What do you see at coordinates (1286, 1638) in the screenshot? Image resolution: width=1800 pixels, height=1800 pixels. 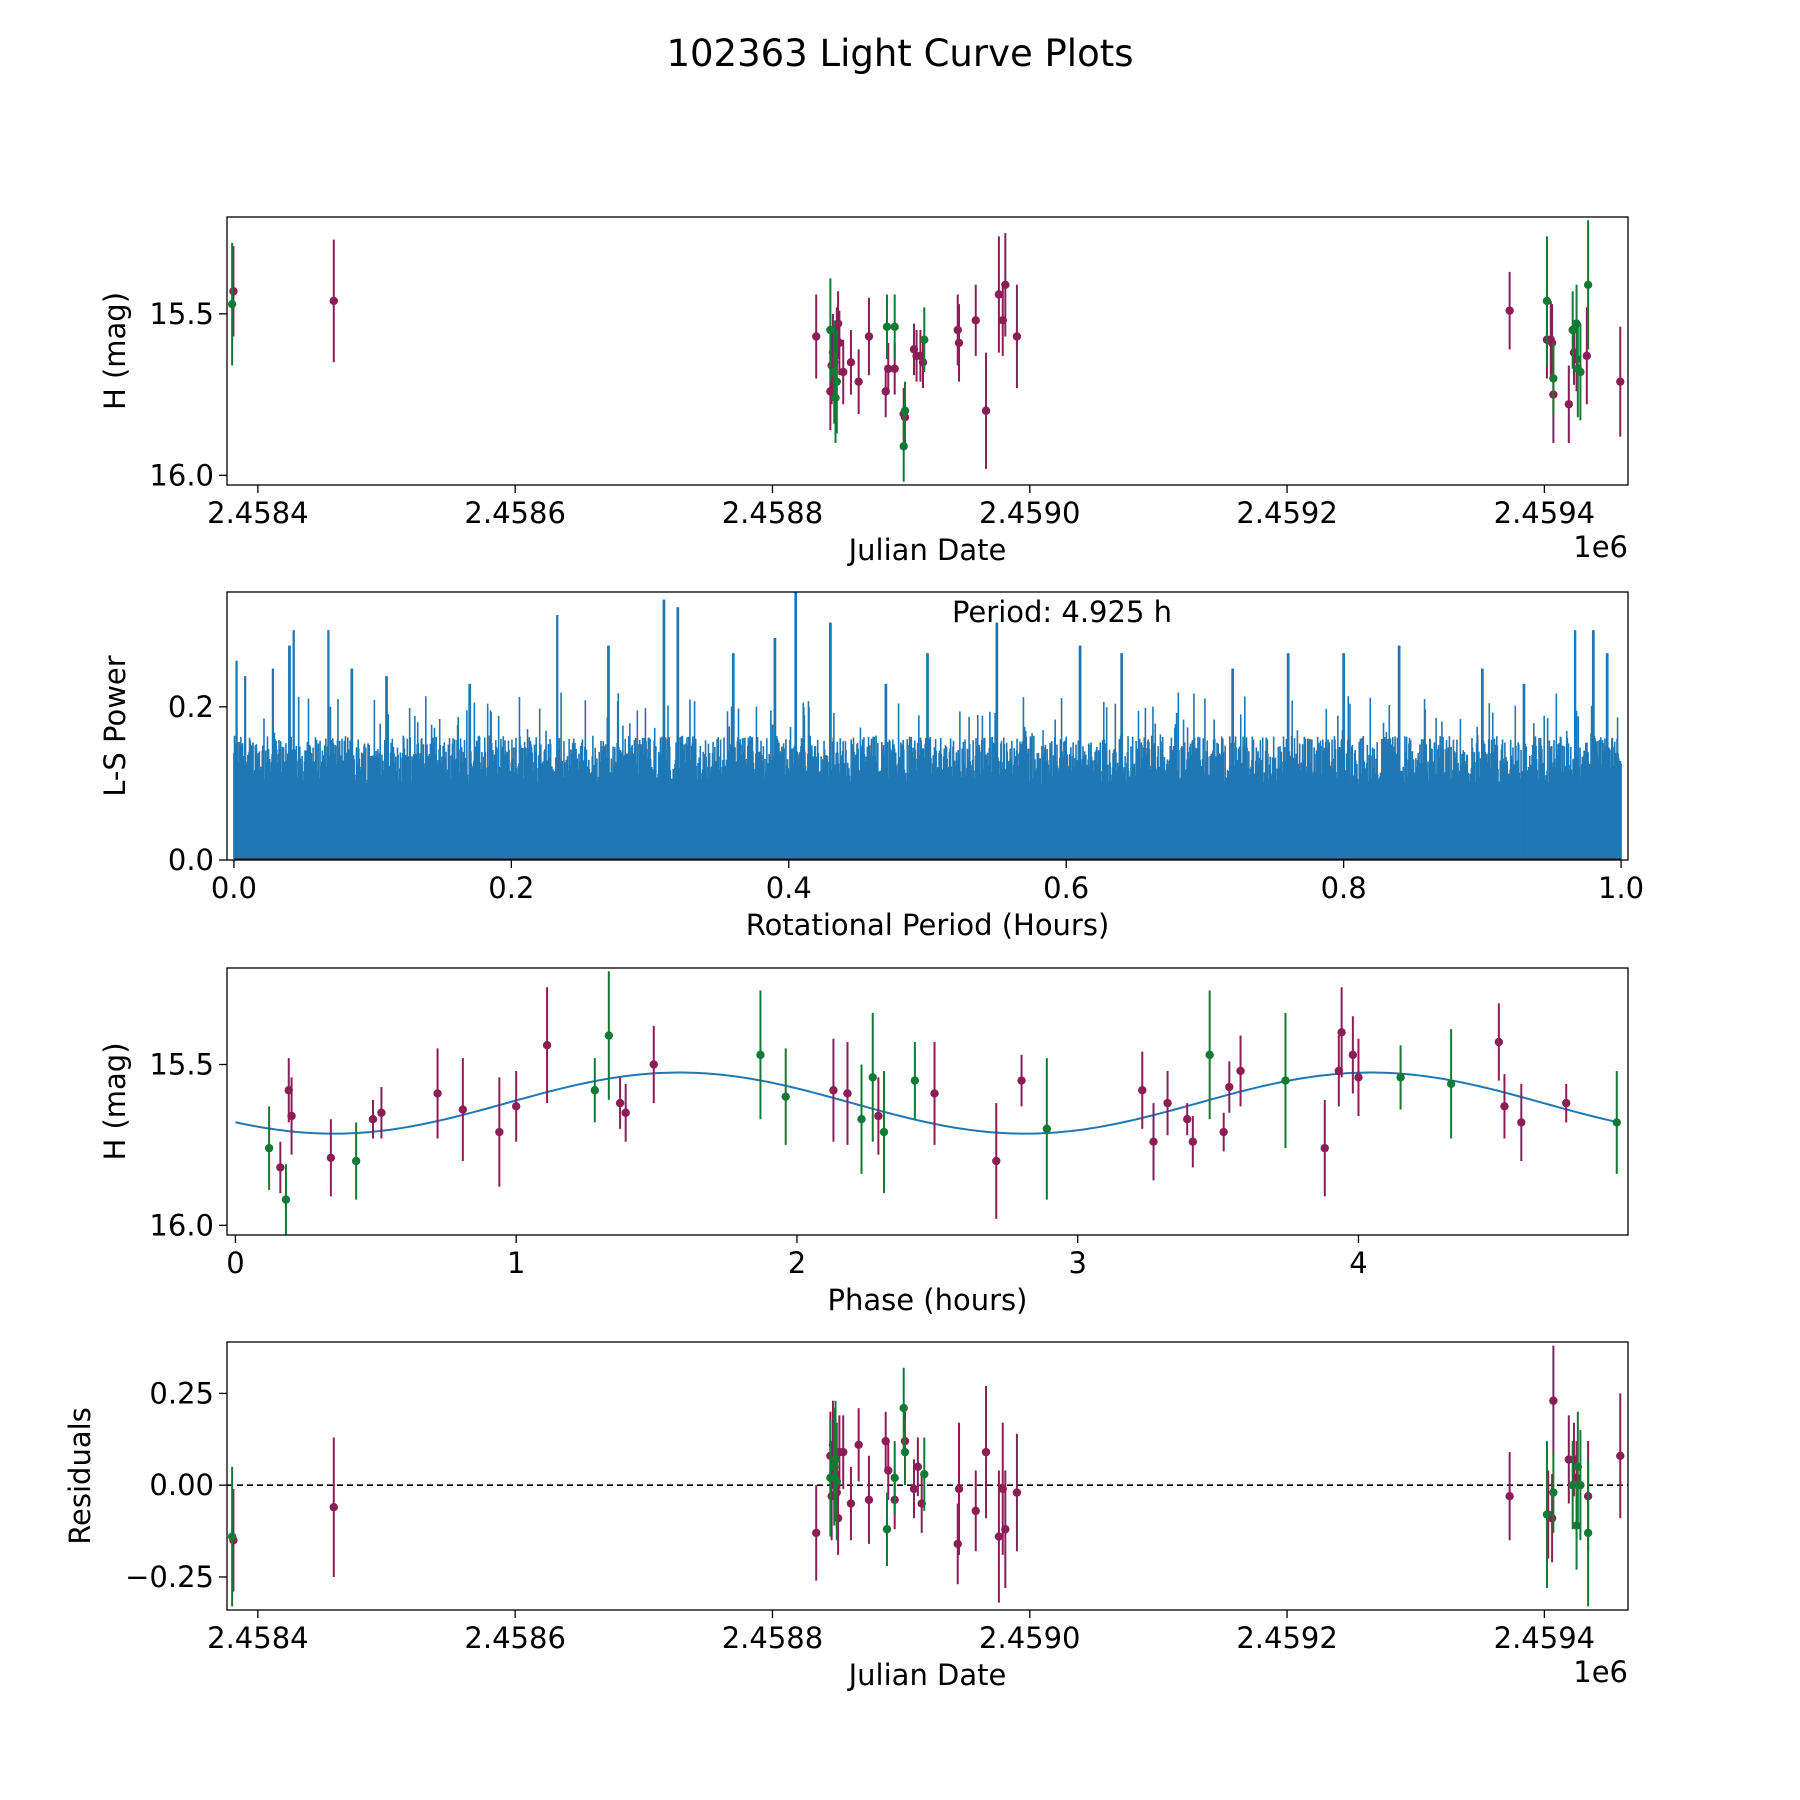 I see `x-tick-label: 2.4592` at bounding box center [1286, 1638].